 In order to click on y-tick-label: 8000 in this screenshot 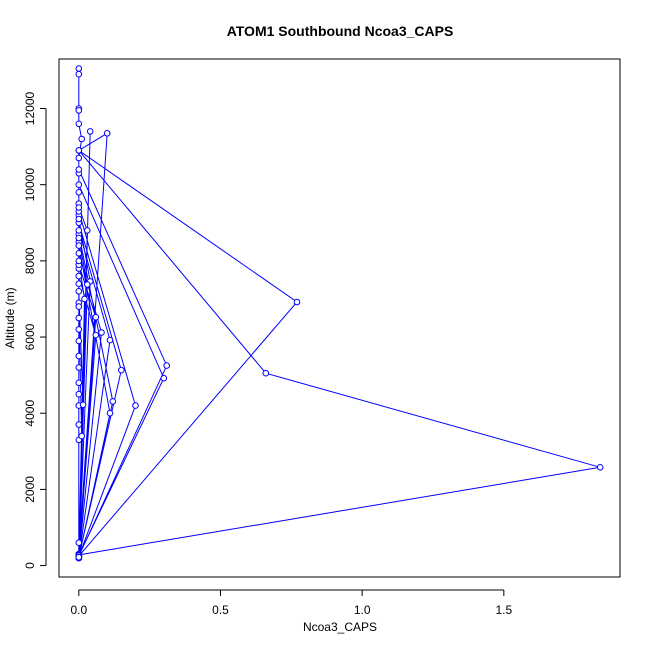, I will do `click(30, 260)`.